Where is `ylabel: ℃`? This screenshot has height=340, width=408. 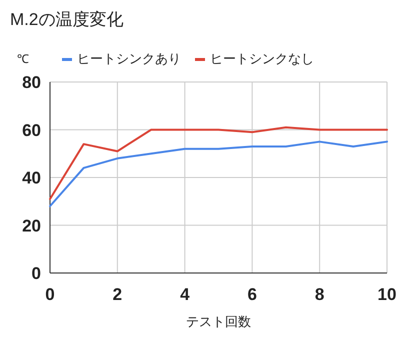 ylabel: ℃ is located at coordinates (23, 59).